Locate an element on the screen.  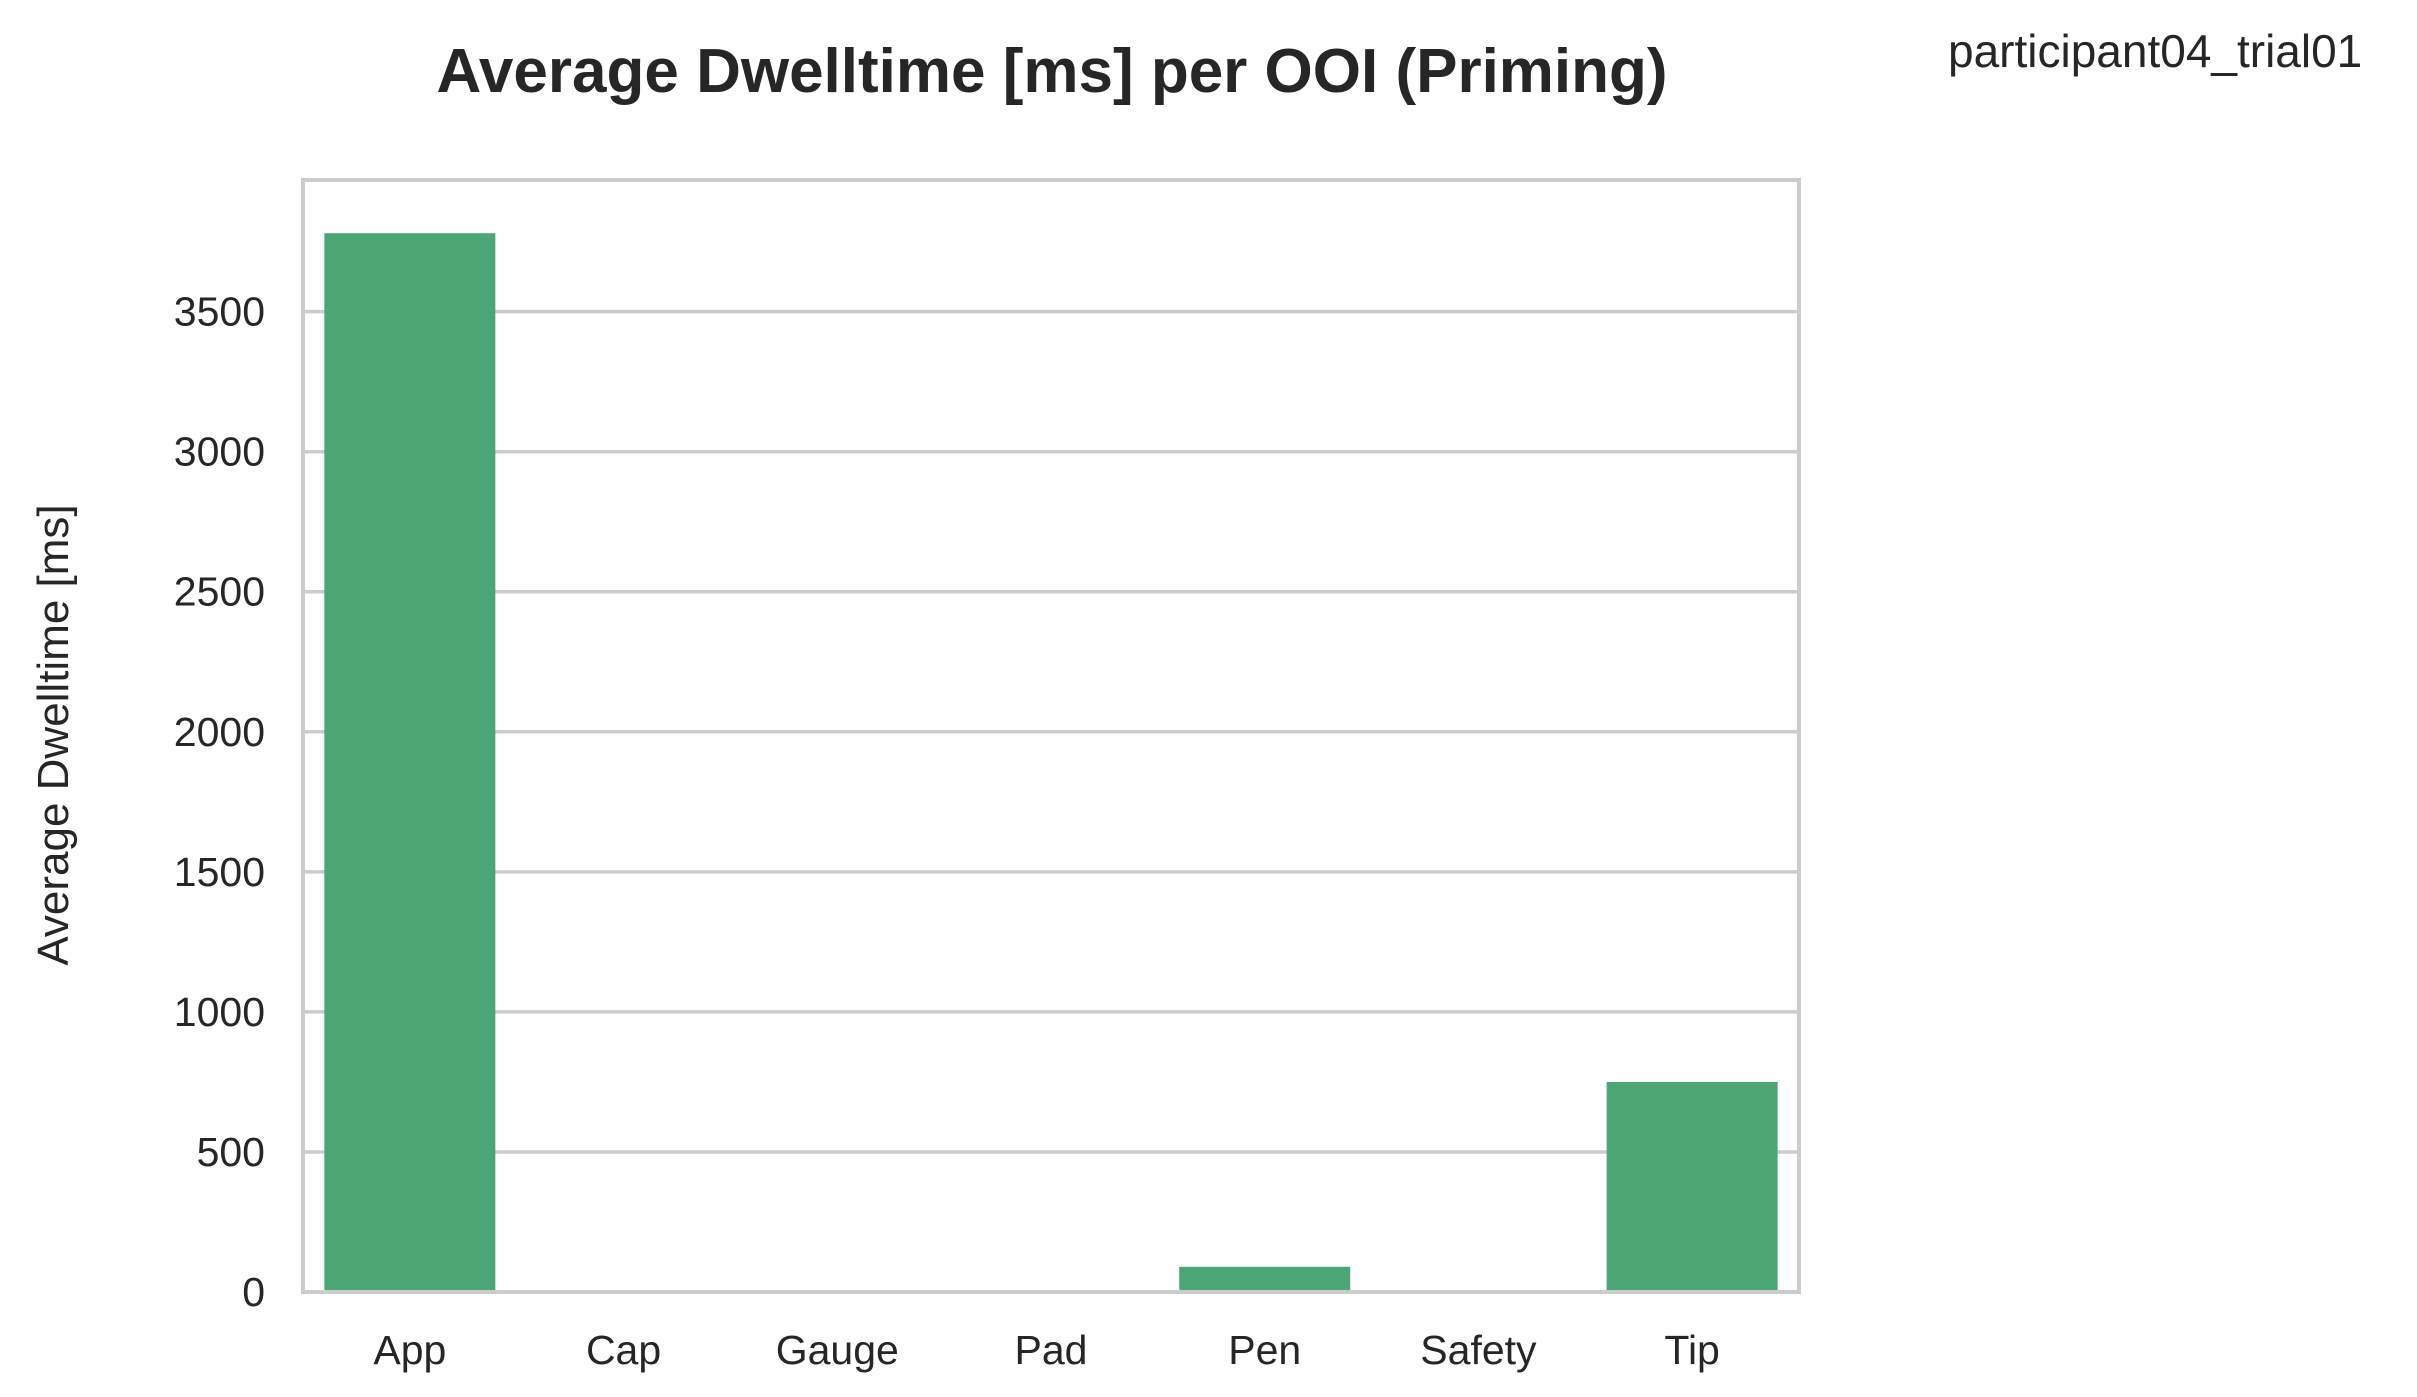
x-tick-labels: App Cap Gauge Pad Pen Safety Tip is located at coordinates (1046, 1350).